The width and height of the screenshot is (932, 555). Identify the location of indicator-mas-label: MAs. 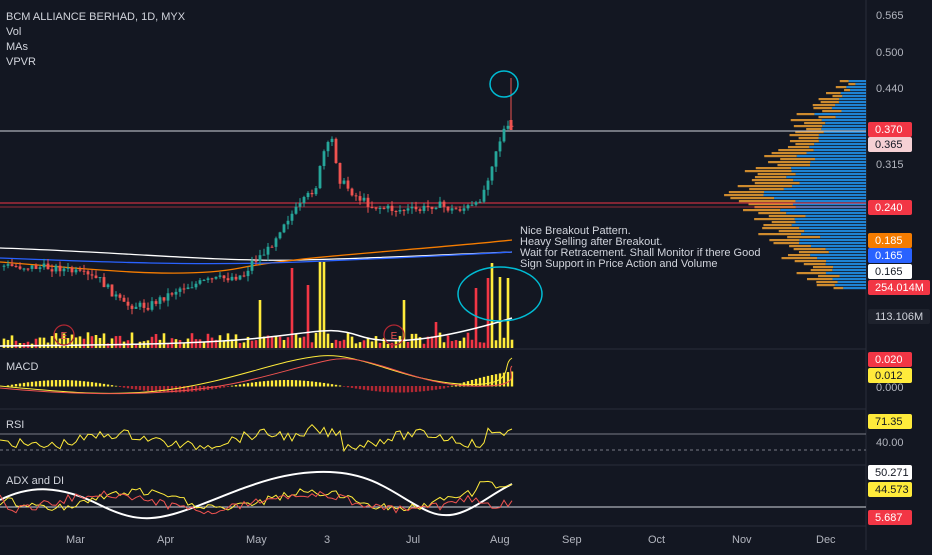
(17, 47).